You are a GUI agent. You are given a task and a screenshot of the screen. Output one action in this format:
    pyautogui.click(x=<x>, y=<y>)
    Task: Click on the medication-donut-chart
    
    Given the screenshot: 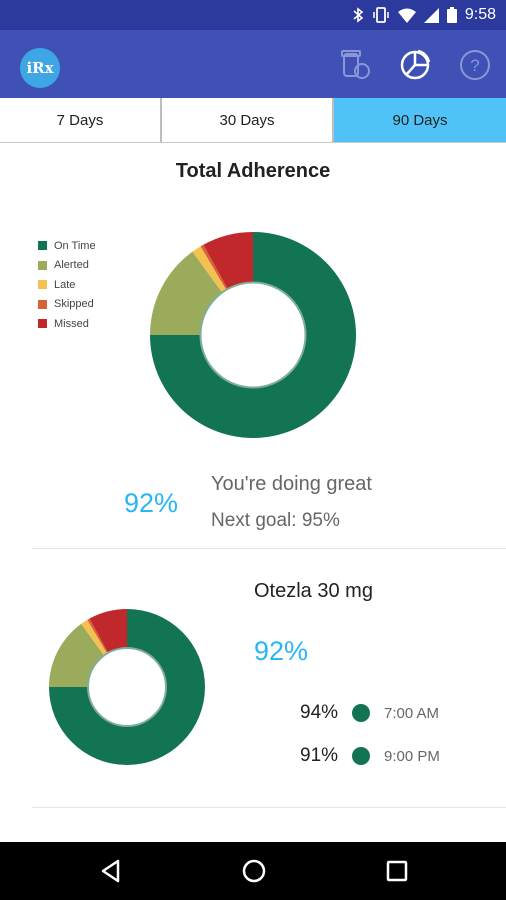 What is the action you would take?
    pyautogui.click(x=127, y=687)
    